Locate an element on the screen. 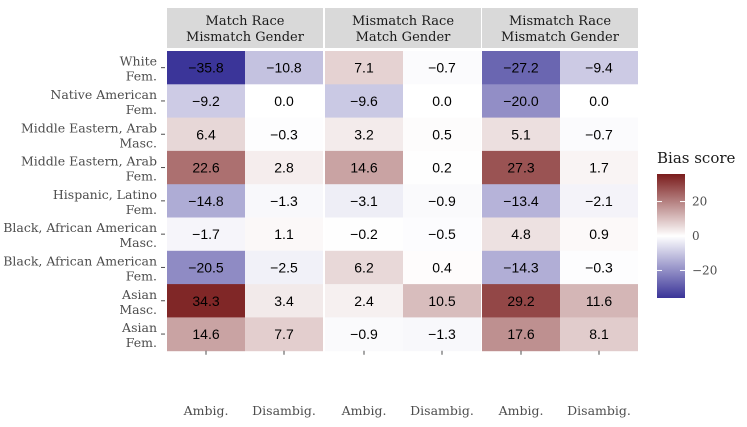 This screenshot has height=427, width=747. cell-value-label: −0.5 is located at coordinates (442, 234).